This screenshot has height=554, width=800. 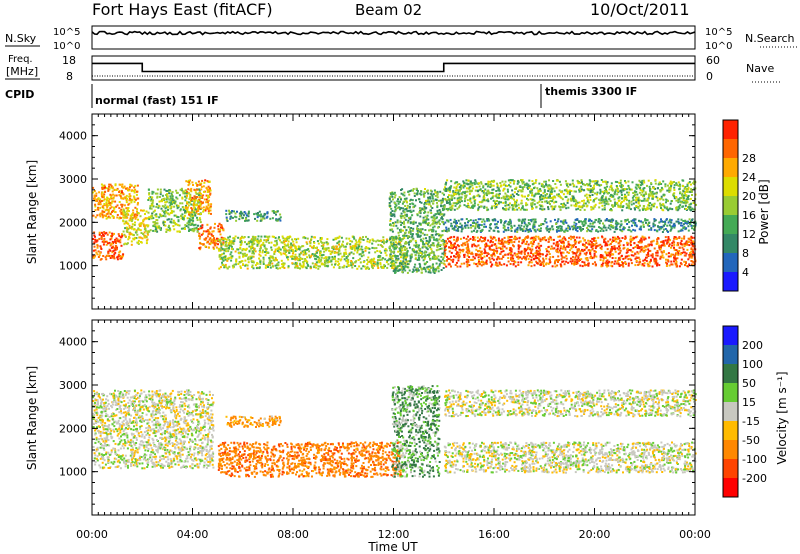 What do you see at coordinates (182, 9) in the screenshot?
I see `station-title: Fort Hays East (fitACF)` at bounding box center [182, 9].